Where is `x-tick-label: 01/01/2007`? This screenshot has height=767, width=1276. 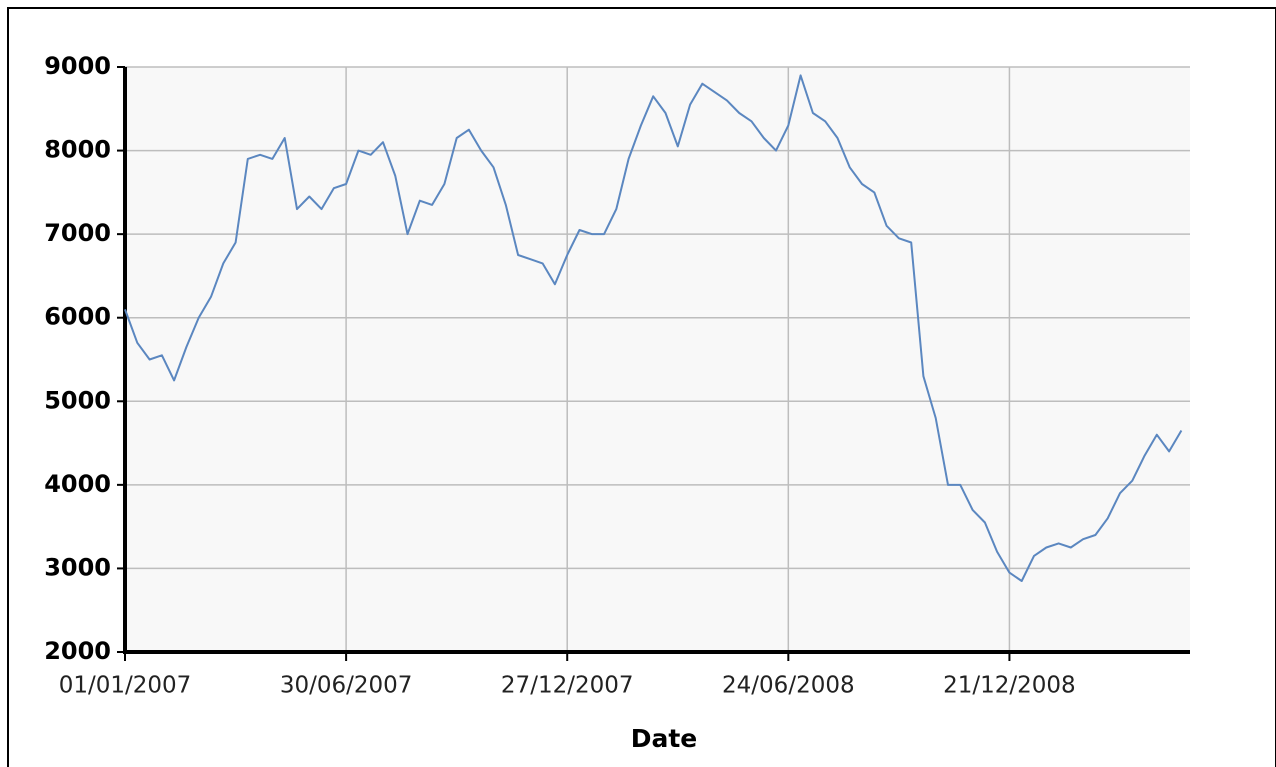 x-tick-label: 01/01/2007 is located at coordinates (125, 686).